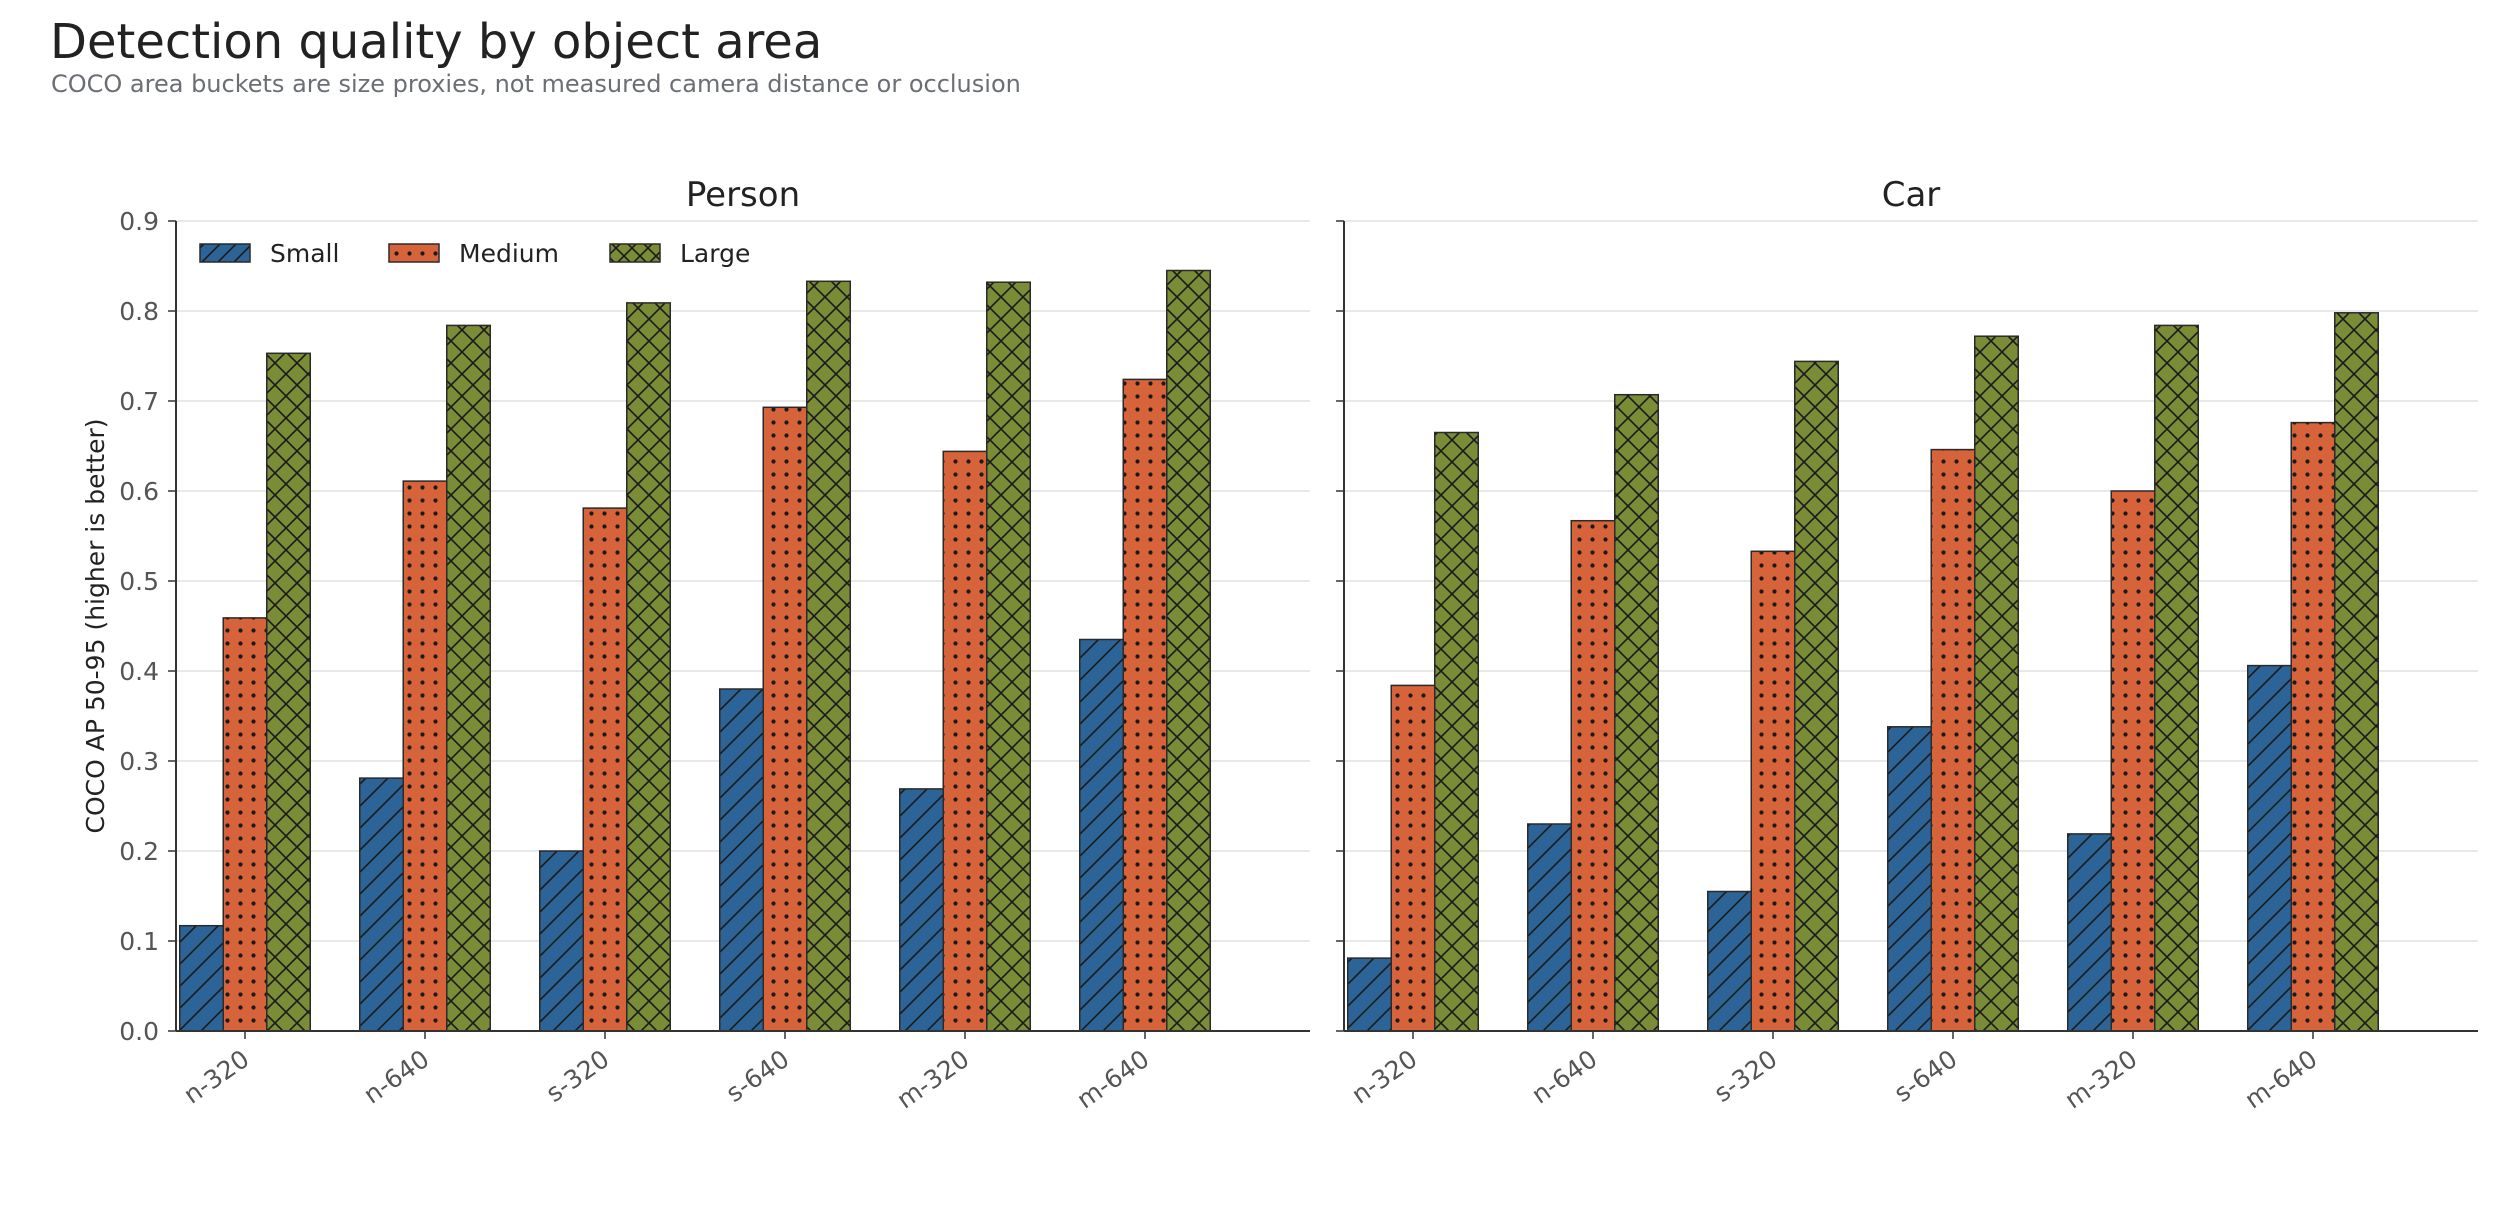  What do you see at coordinates (414, 253) in the screenshot?
I see `legend-swatch-medium` at bounding box center [414, 253].